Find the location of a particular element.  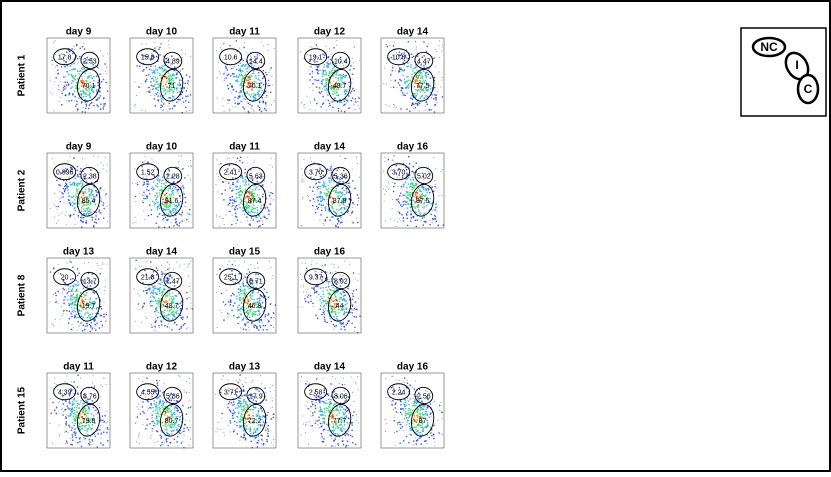

gate-value: 44 is located at coordinates (340, 306).